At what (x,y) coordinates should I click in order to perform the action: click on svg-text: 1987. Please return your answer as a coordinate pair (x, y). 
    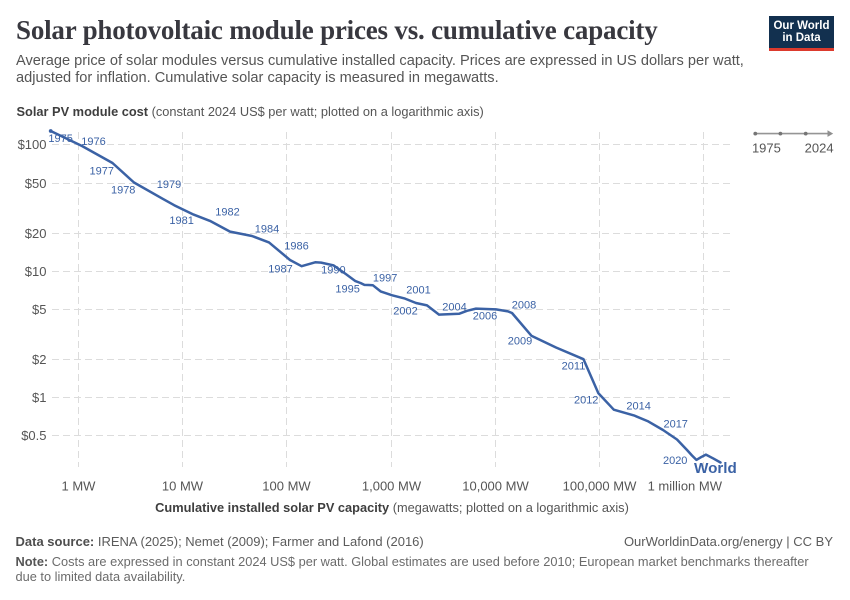
    Looking at the image, I should click on (280, 269).